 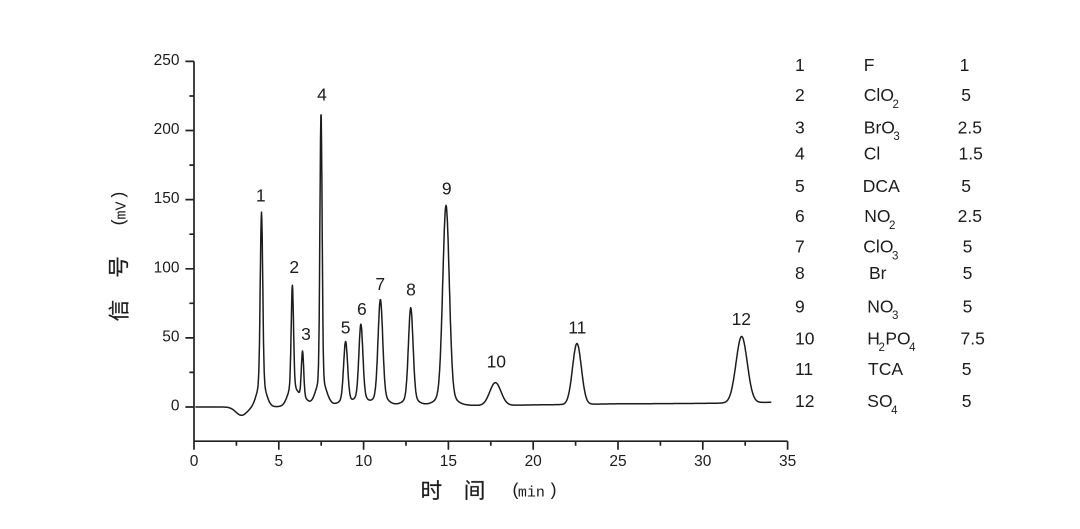 I want to click on svg-text: TCA, so click(x=885, y=369).